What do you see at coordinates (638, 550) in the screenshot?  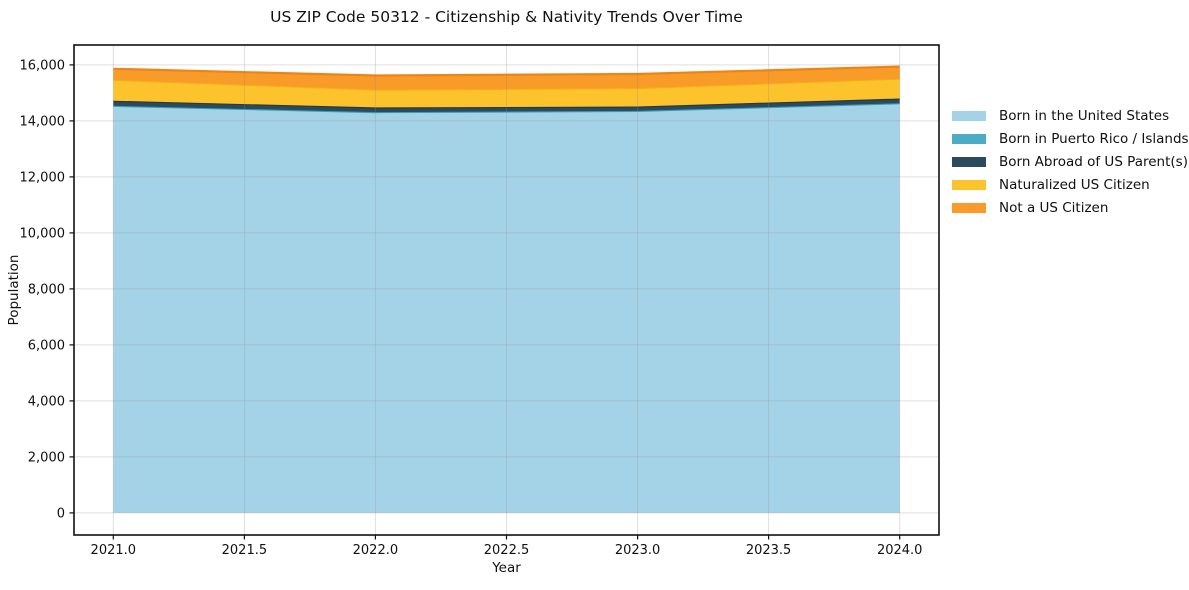 I see `x-tick-label: 2023.0` at bounding box center [638, 550].